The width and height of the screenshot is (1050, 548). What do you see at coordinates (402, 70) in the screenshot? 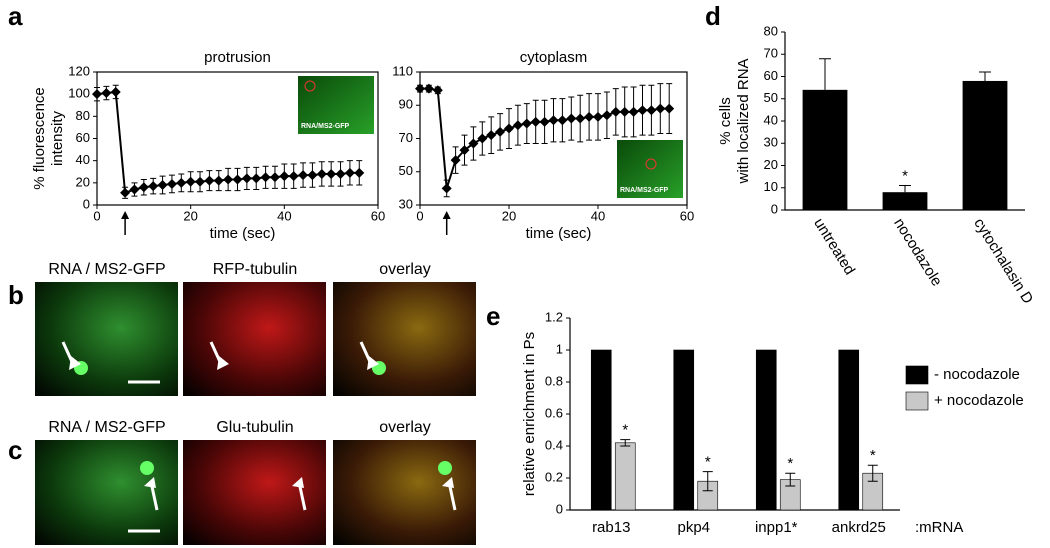
I see `y-tick-label: 110` at bounding box center [402, 70].